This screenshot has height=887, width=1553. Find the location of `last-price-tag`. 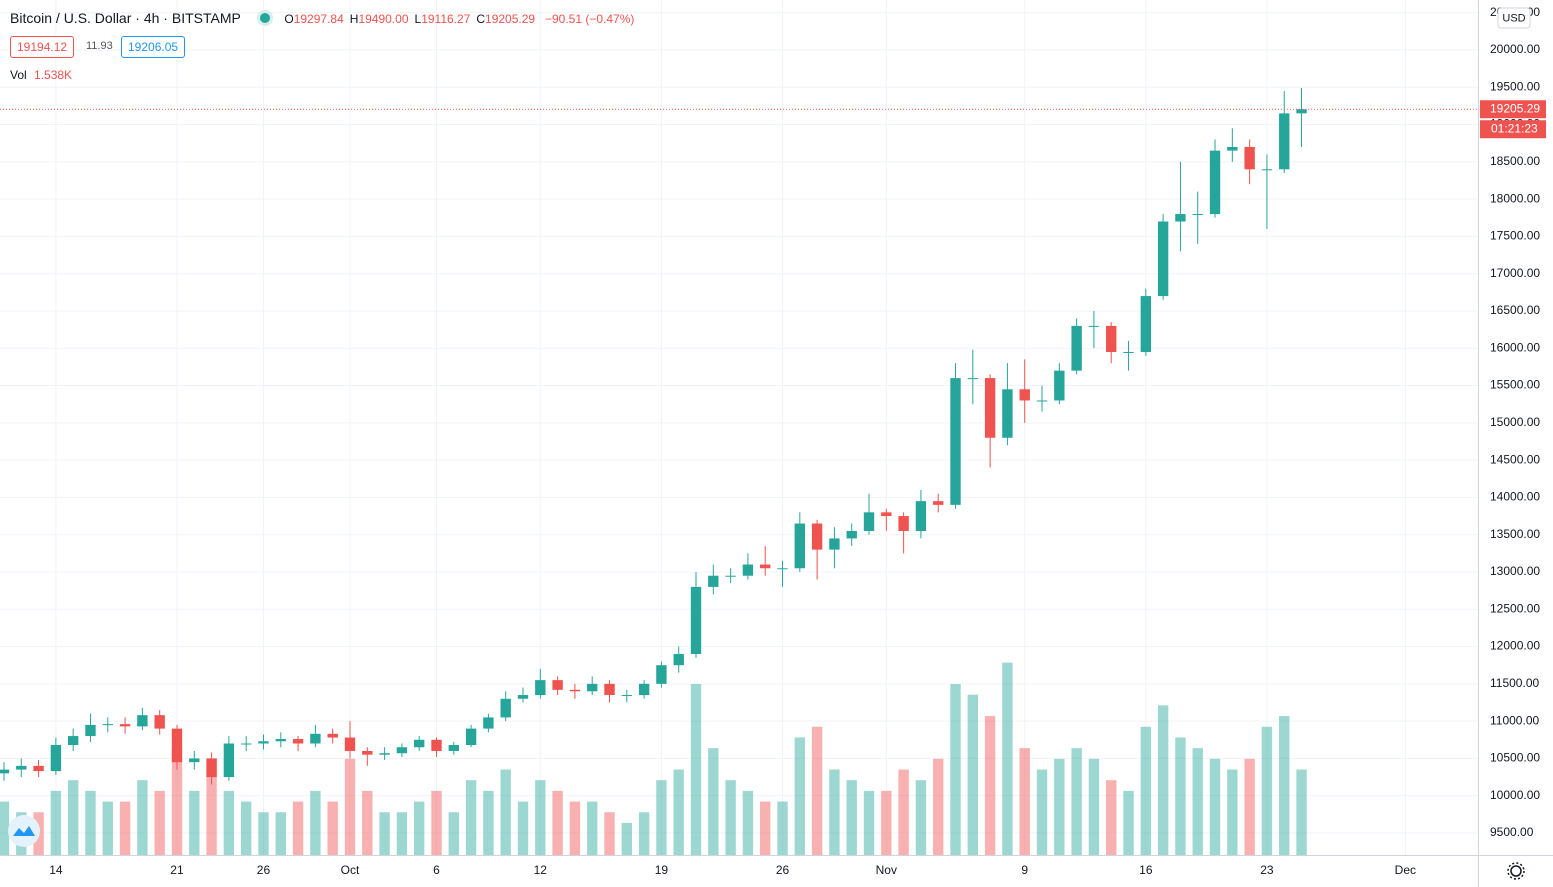

last-price-tag is located at coordinates (1513, 109).